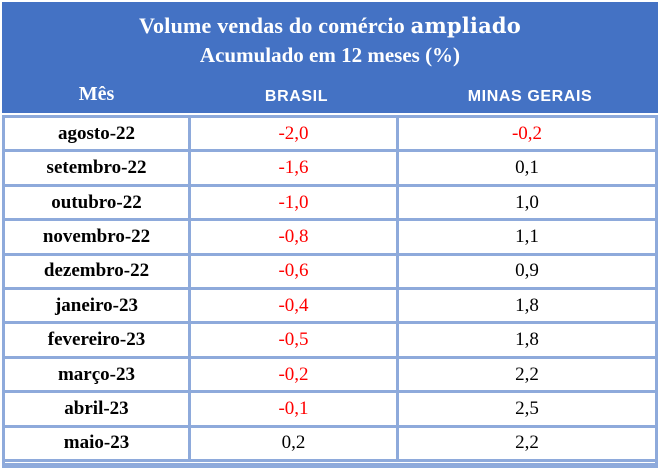 The image size is (661, 471). I want to click on column-header-brasil: BRASIL, so click(296, 94).